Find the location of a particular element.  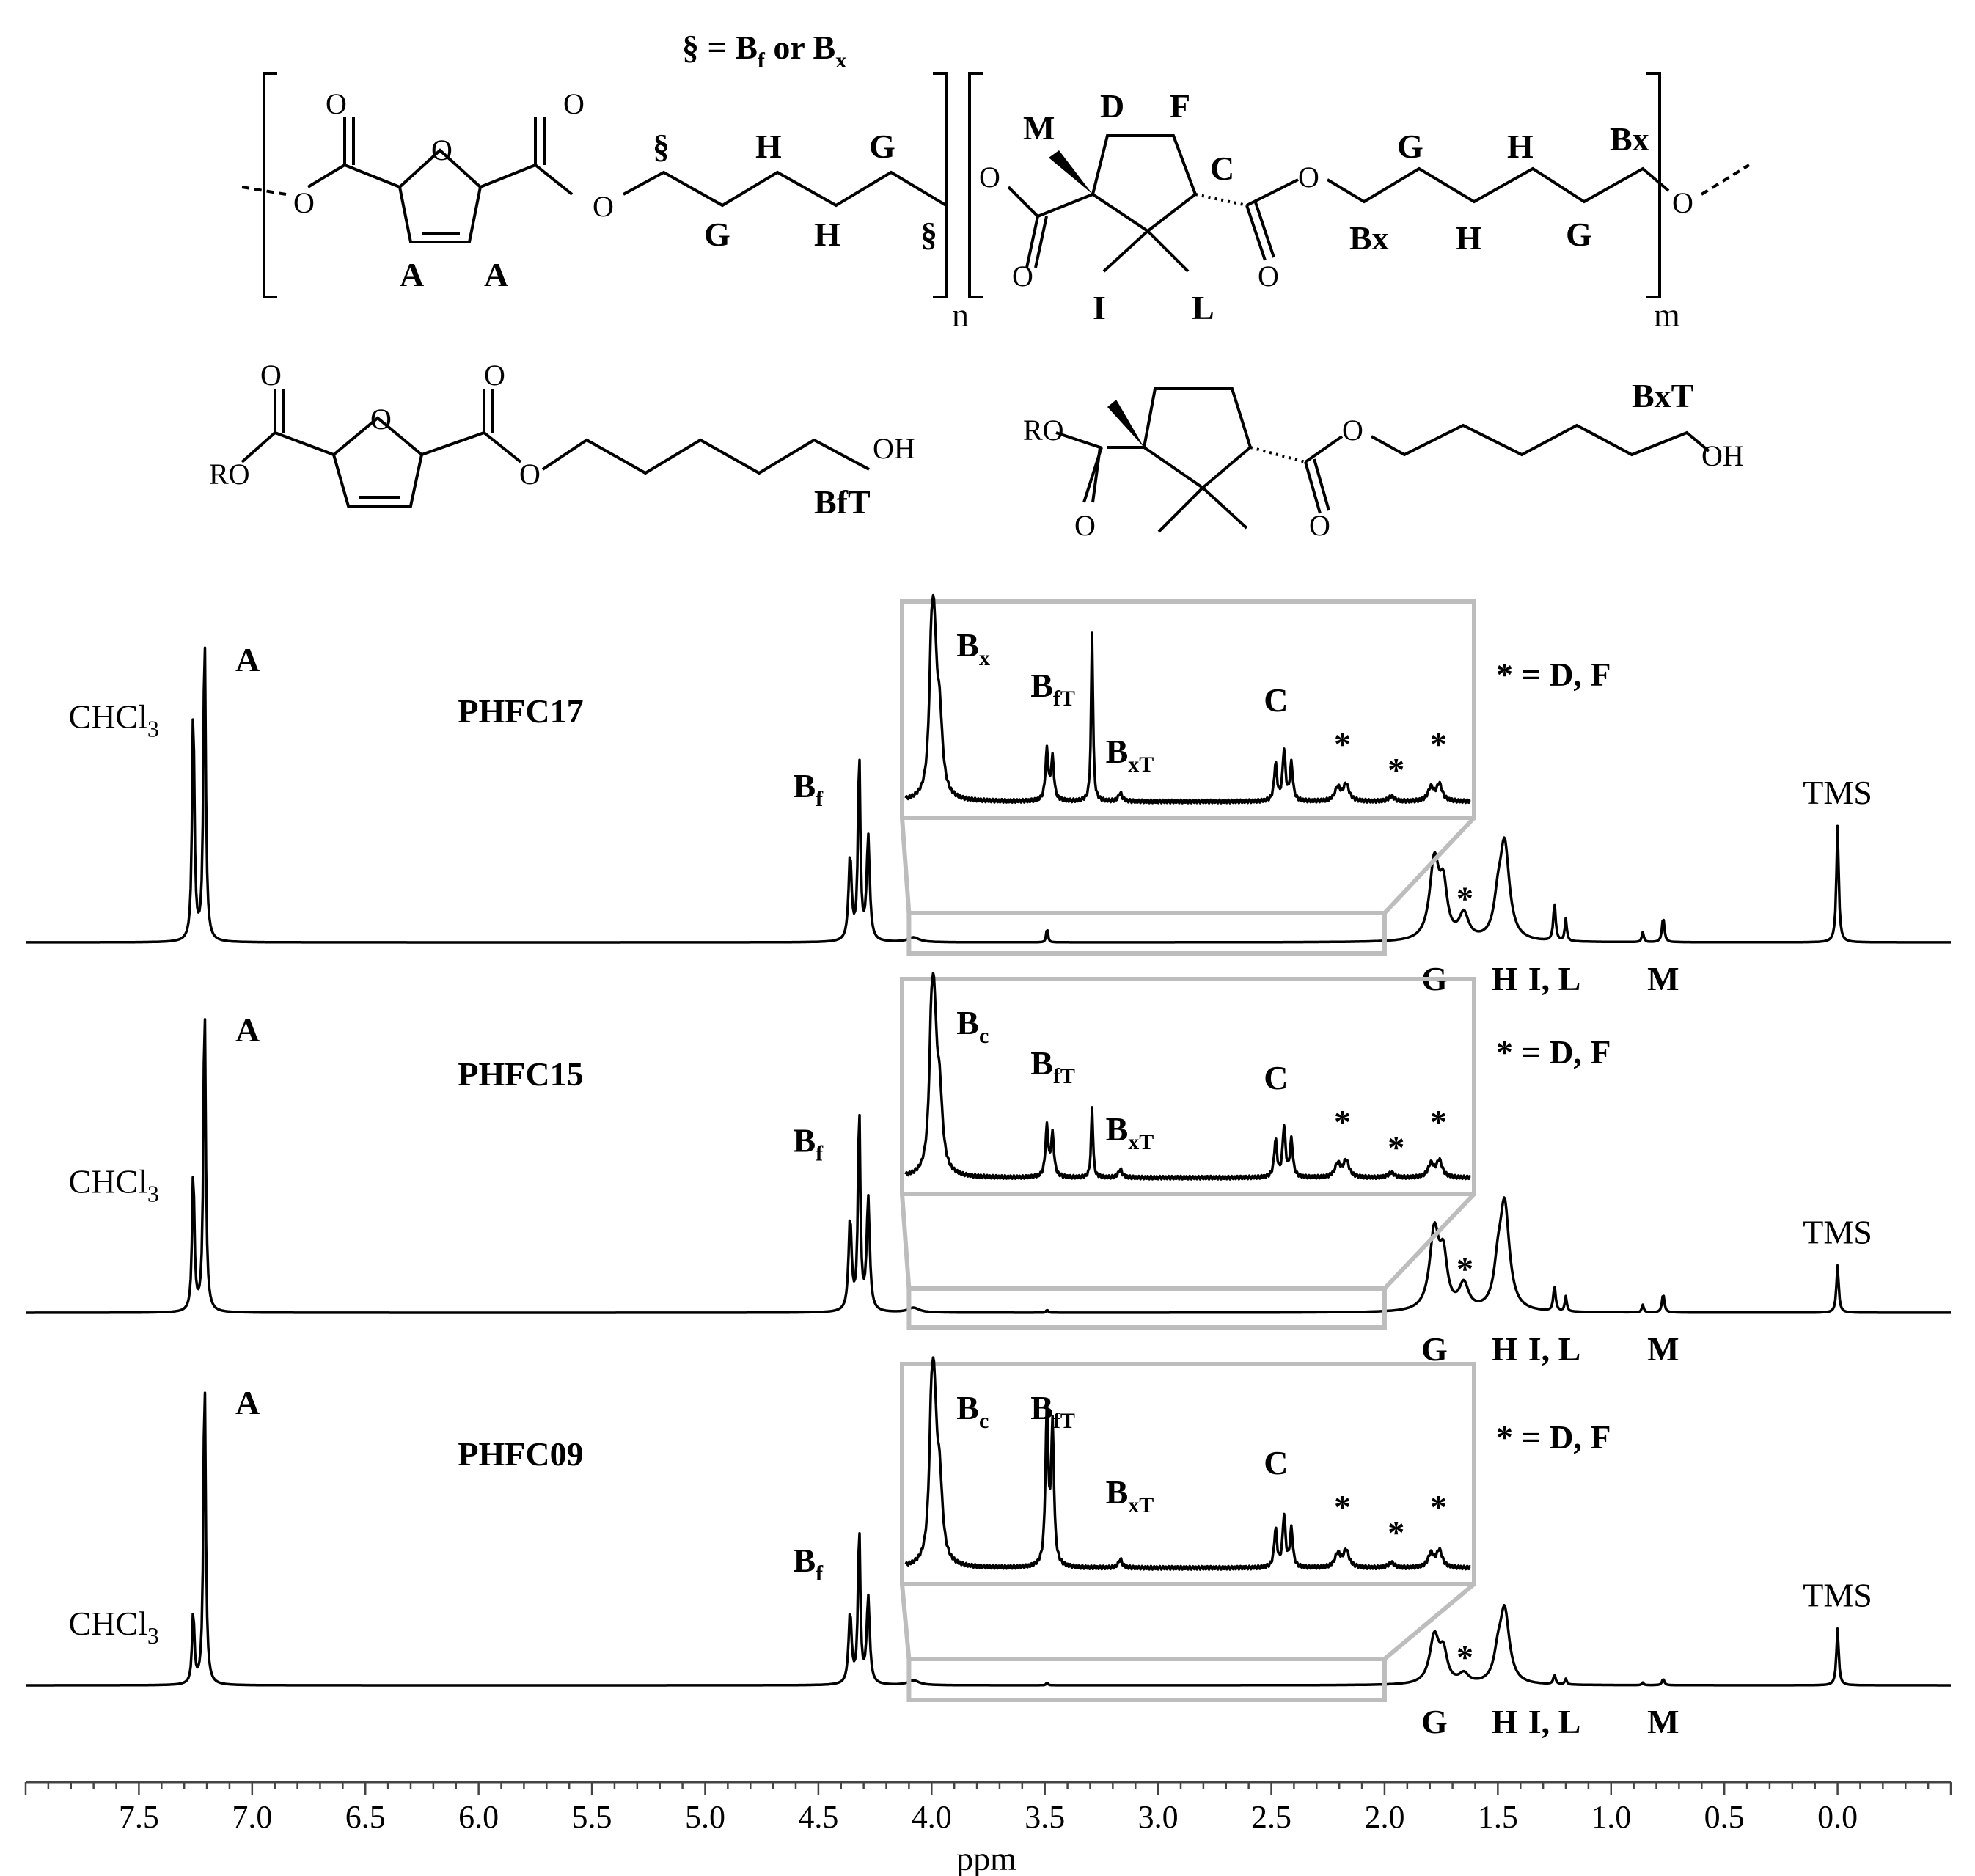

x-tick-label: 5.0 is located at coordinates (705, 1817).